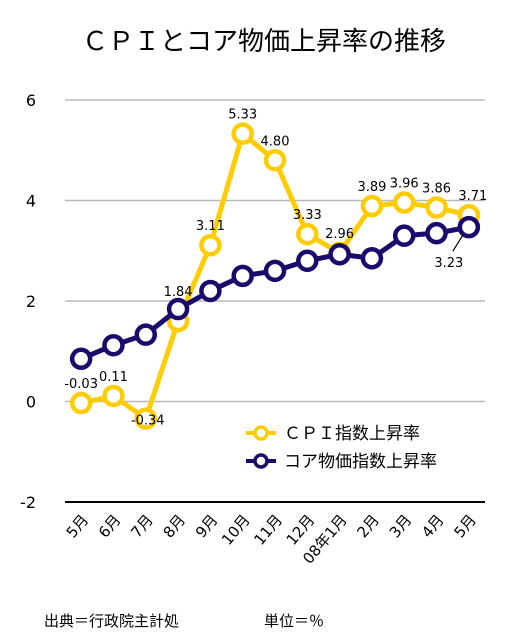 The image size is (528, 637). I want to click on label-leader-line, so click(458, 243).